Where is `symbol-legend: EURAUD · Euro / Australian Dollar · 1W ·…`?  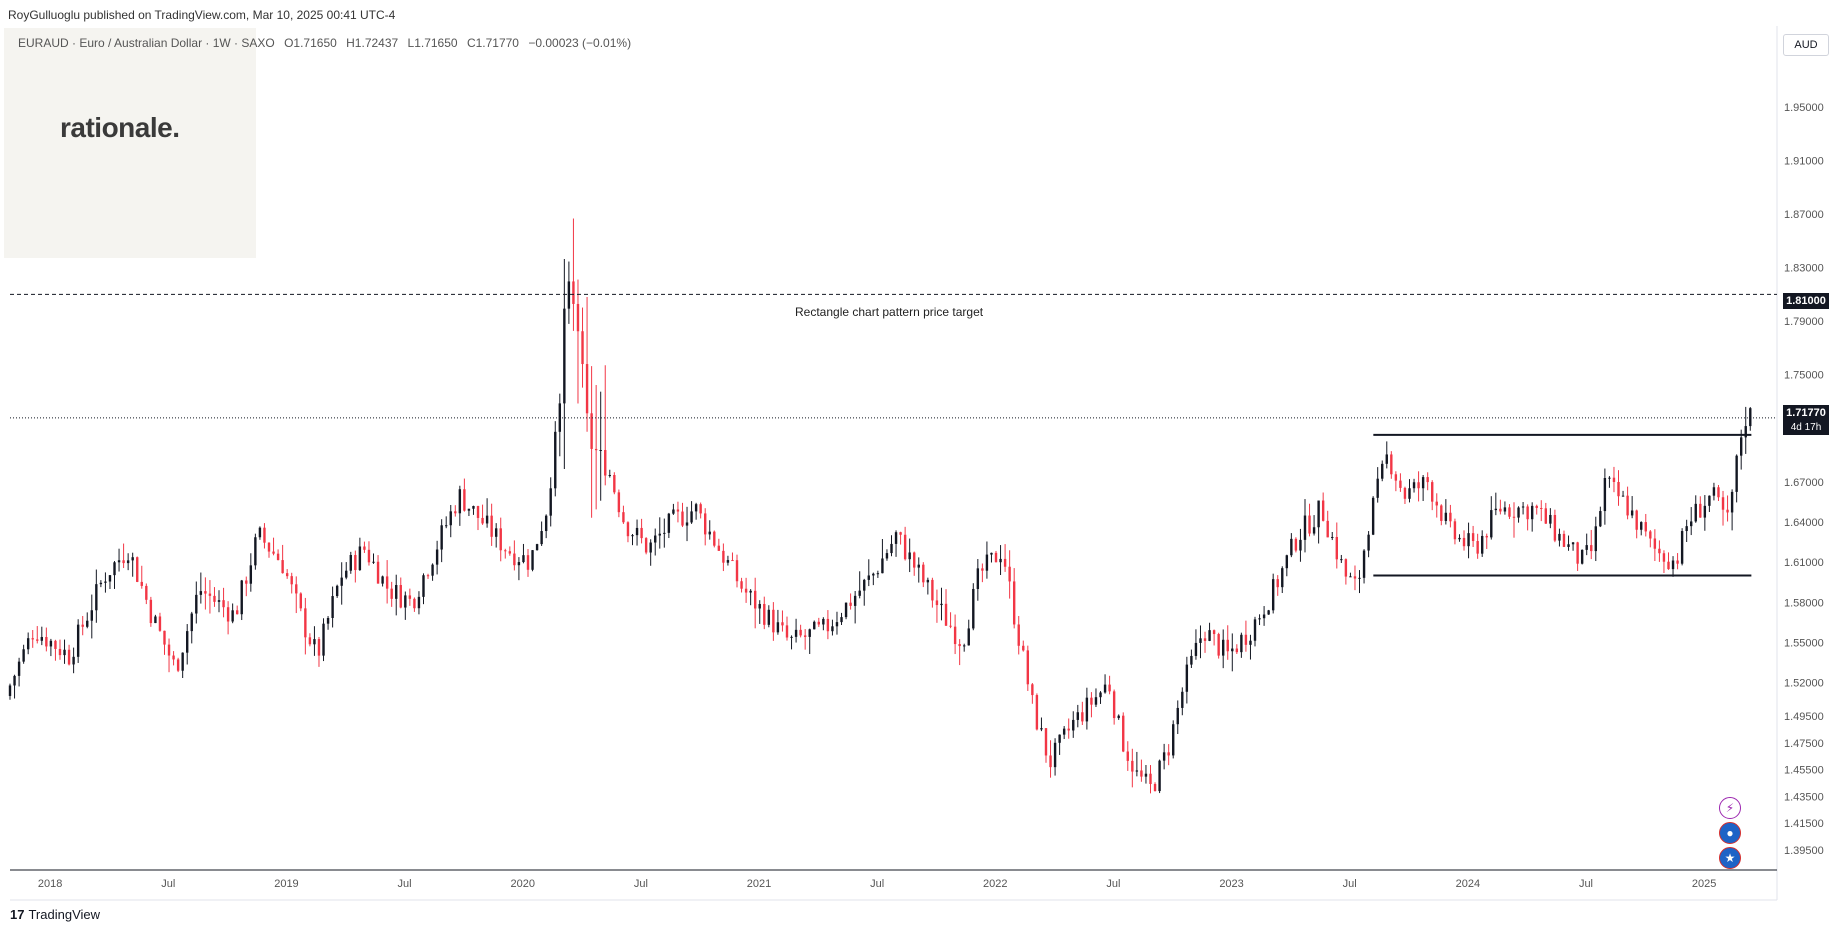
symbol-legend: EURAUD · Euro / Australian Dollar · 1W ·… is located at coordinates (327, 43).